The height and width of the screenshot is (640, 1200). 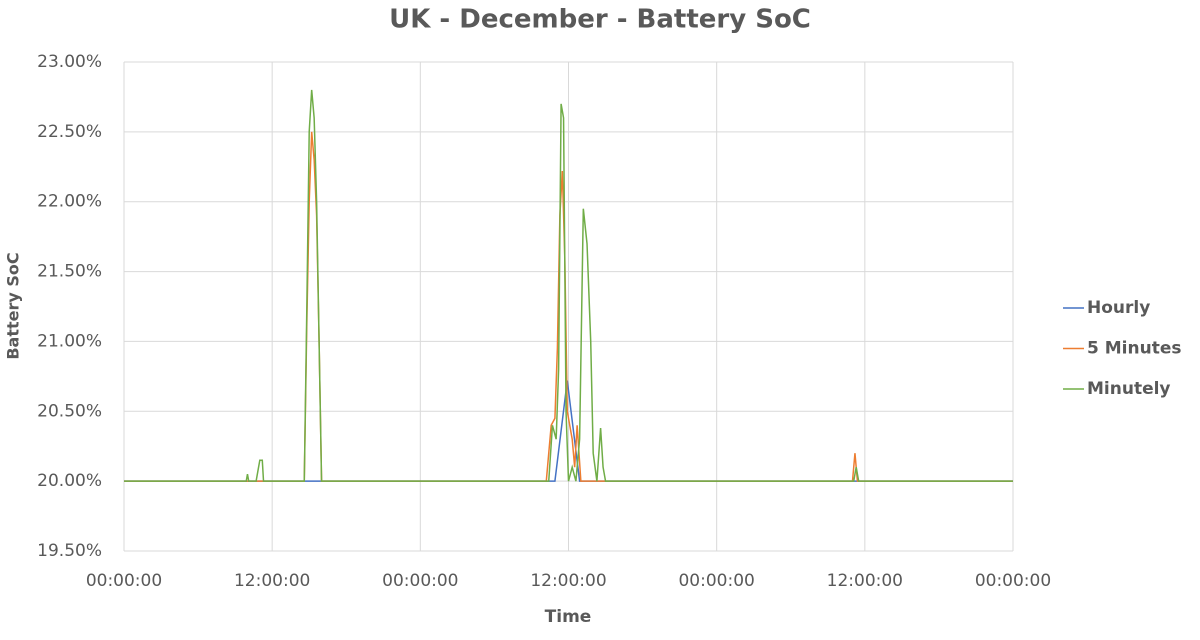 I want to click on y-tick-label: 21.00%, so click(x=69, y=341).